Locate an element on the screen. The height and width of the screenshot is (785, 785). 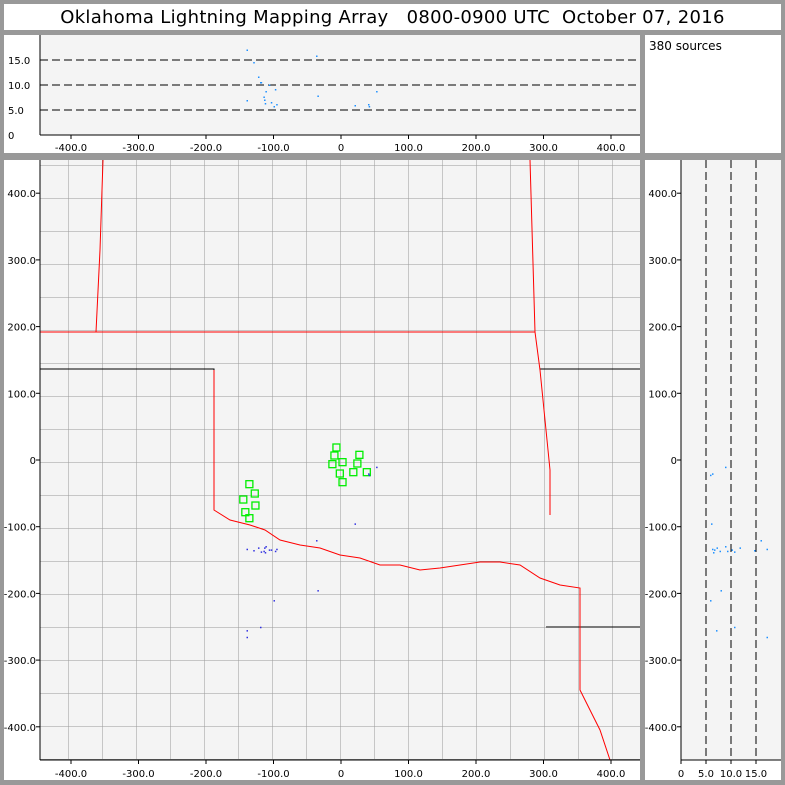
right-z-tick-label: 5.0 is located at coordinates (706, 774).